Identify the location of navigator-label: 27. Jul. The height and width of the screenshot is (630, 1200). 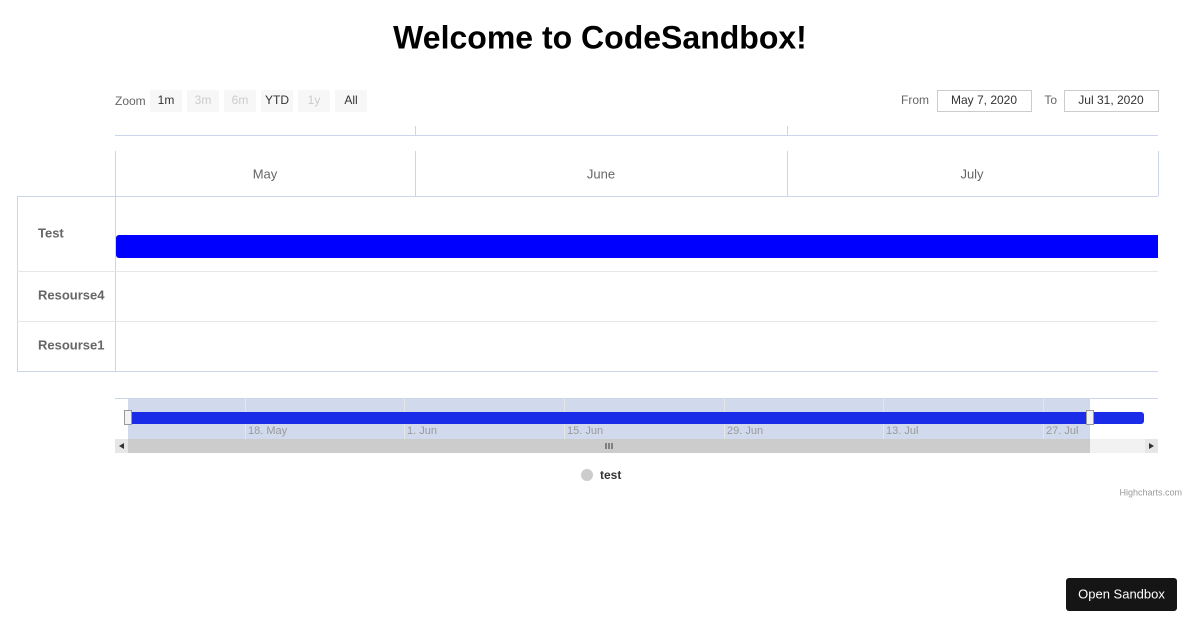
(1062, 431).